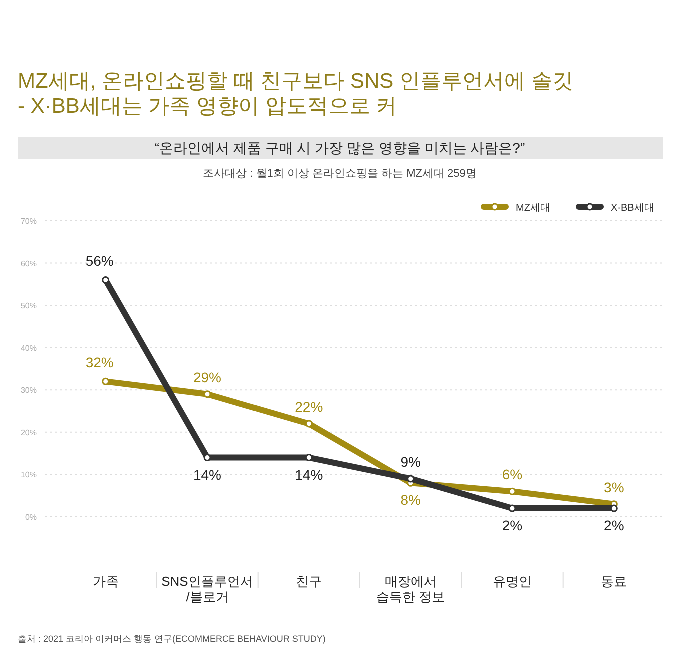 This screenshot has width=680, height=660. What do you see at coordinates (207, 377) in the screenshot?
I see `data-label: 29%` at bounding box center [207, 377].